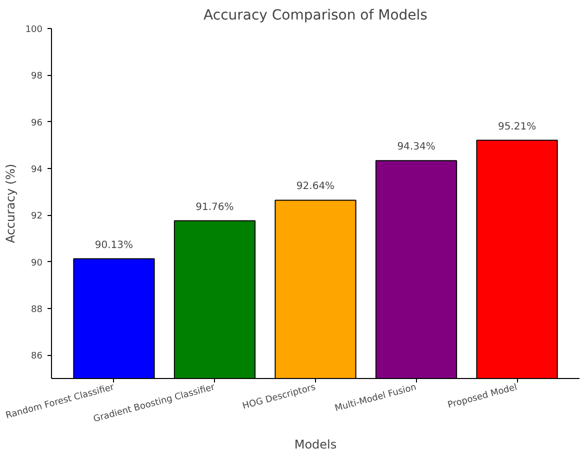  What do you see at coordinates (416, 147) in the screenshot?
I see `data-label: 94.34%` at bounding box center [416, 147].